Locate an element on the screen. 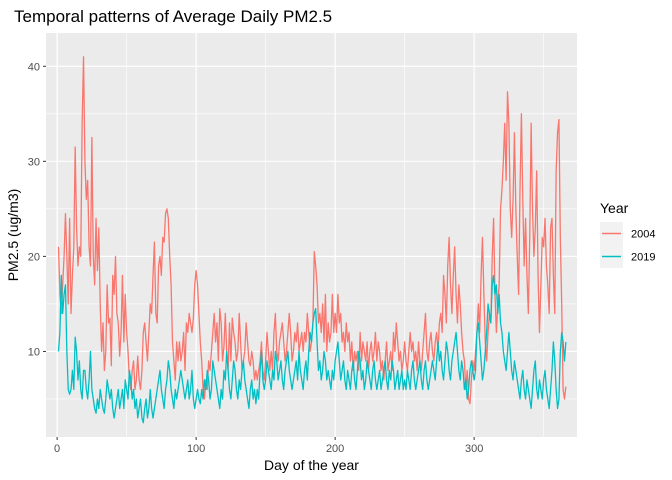 The width and height of the screenshot is (672, 480). y-axis: 10 20 30 40 is located at coordinates (37, 209).